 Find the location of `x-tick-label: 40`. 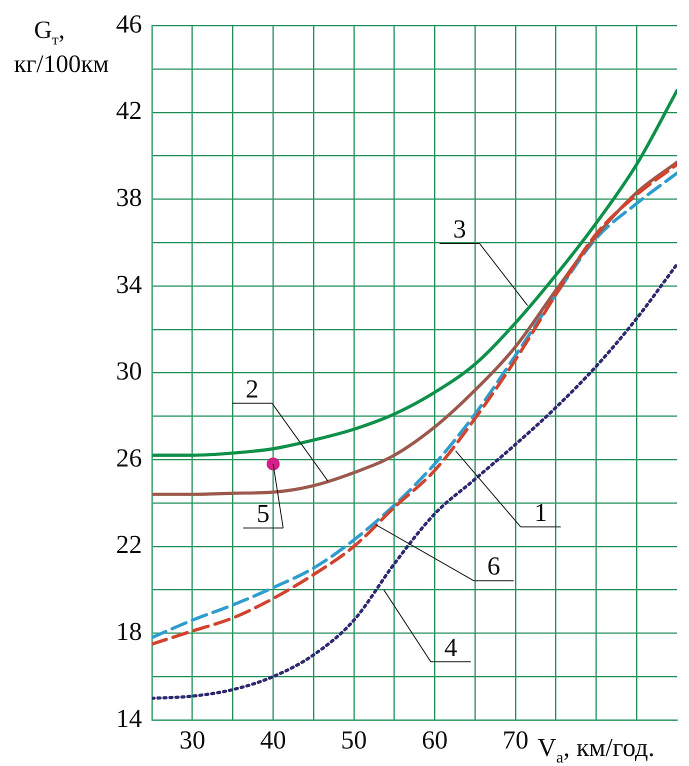

x-tick-label: 40 is located at coordinates (273, 739).